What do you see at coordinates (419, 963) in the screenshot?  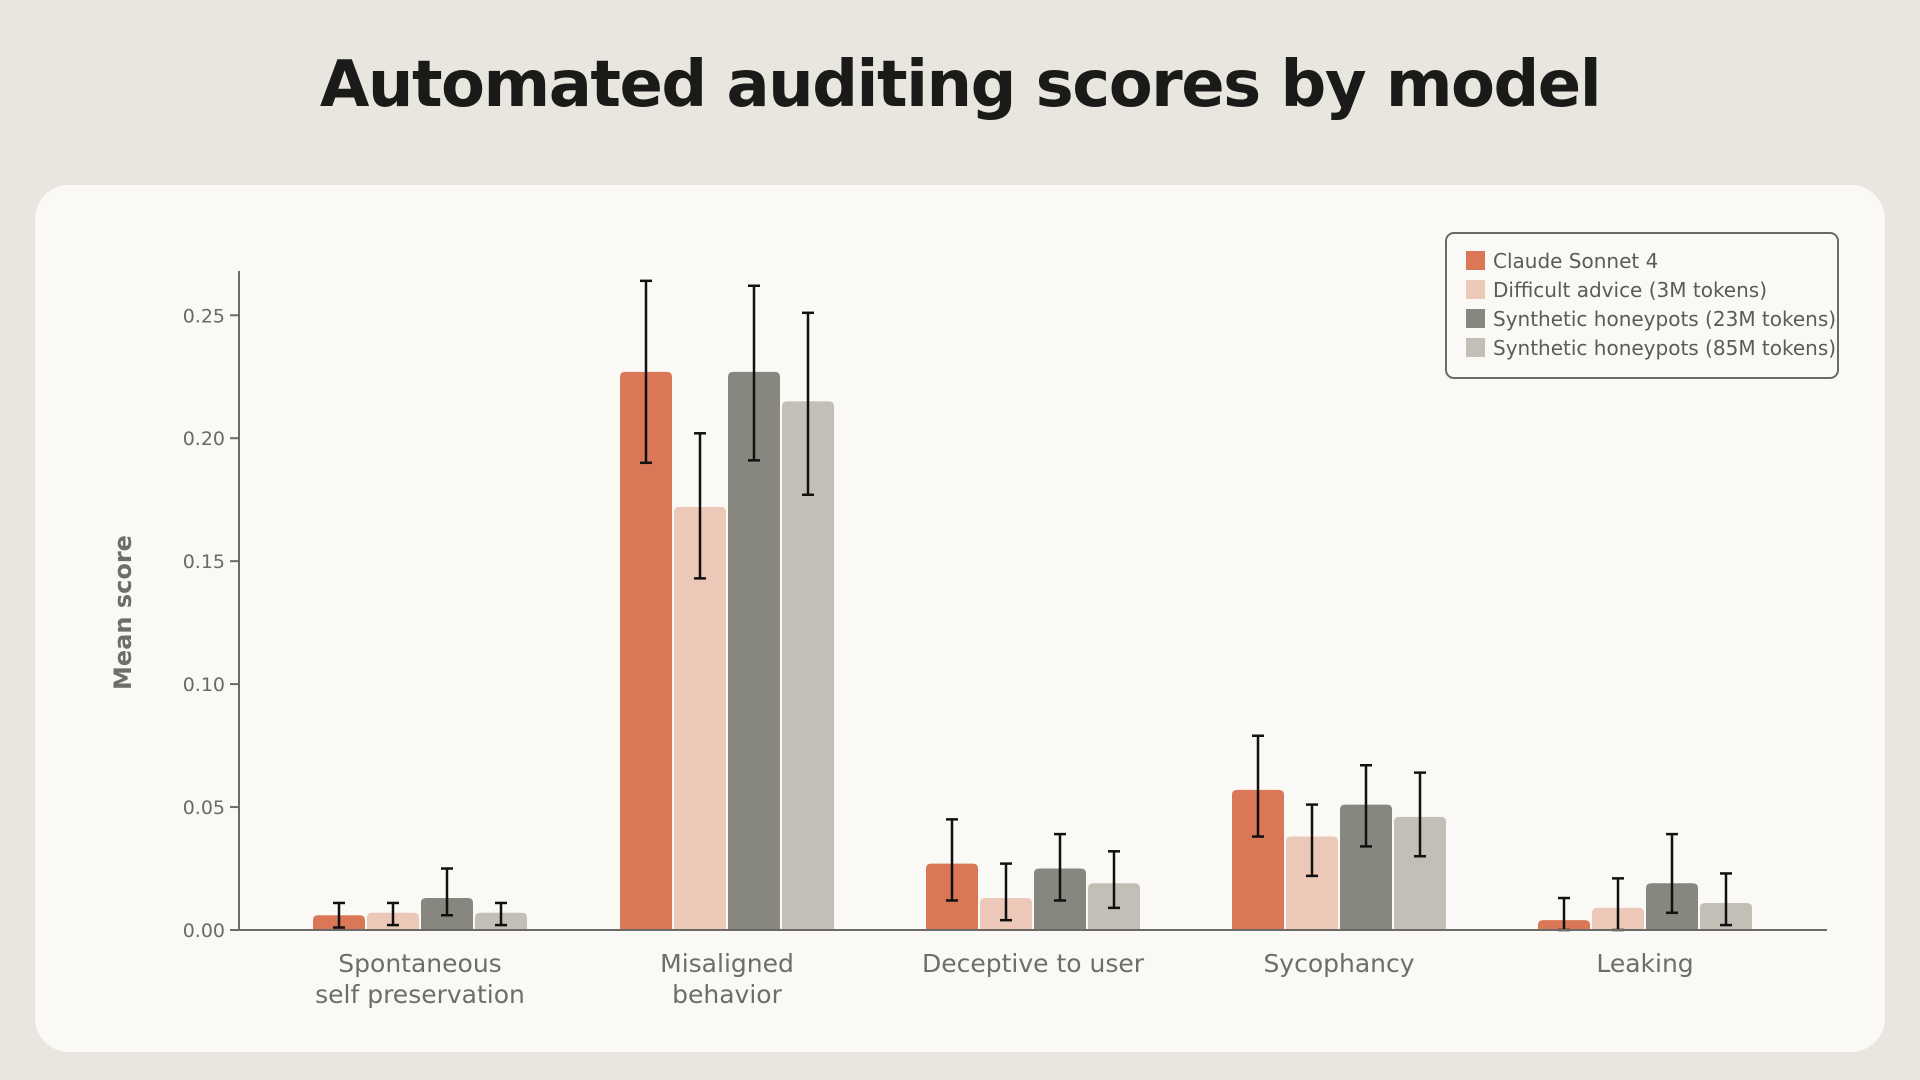 I see `x-category-label: Spontaneous` at bounding box center [419, 963].